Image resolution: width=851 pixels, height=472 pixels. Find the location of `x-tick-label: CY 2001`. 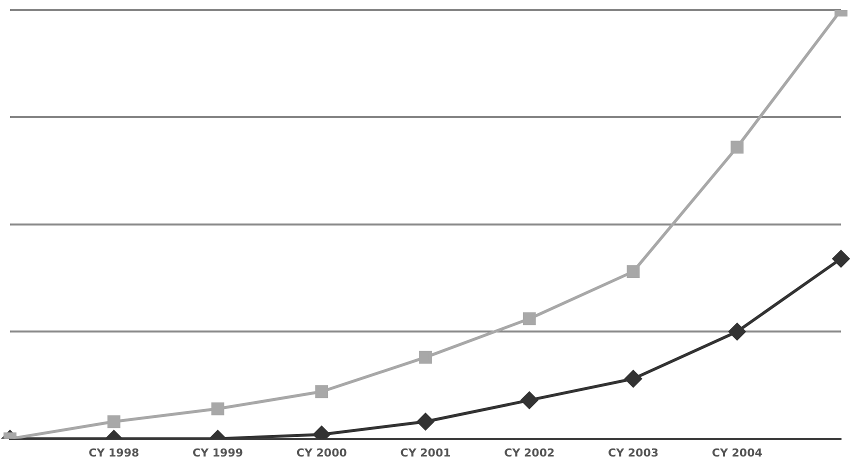

x-tick-label: CY 2001 is located at coordinates (425, 453).